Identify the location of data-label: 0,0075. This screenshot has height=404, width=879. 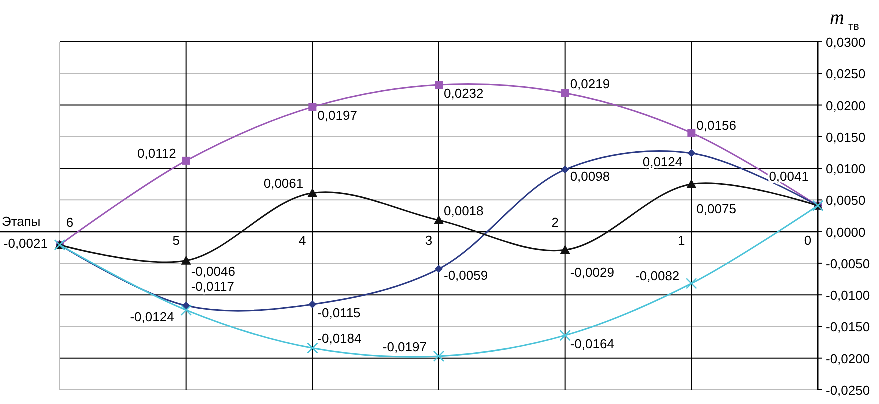
(716, 208).